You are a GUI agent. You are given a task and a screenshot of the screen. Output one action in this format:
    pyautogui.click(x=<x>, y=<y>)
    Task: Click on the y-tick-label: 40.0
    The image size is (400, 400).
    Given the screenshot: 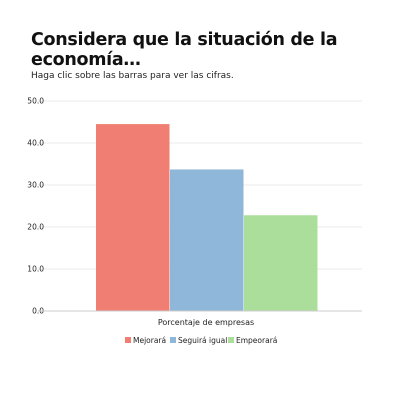 What is the action you would take?
    pyautogui.click(x=35, y=143)
    